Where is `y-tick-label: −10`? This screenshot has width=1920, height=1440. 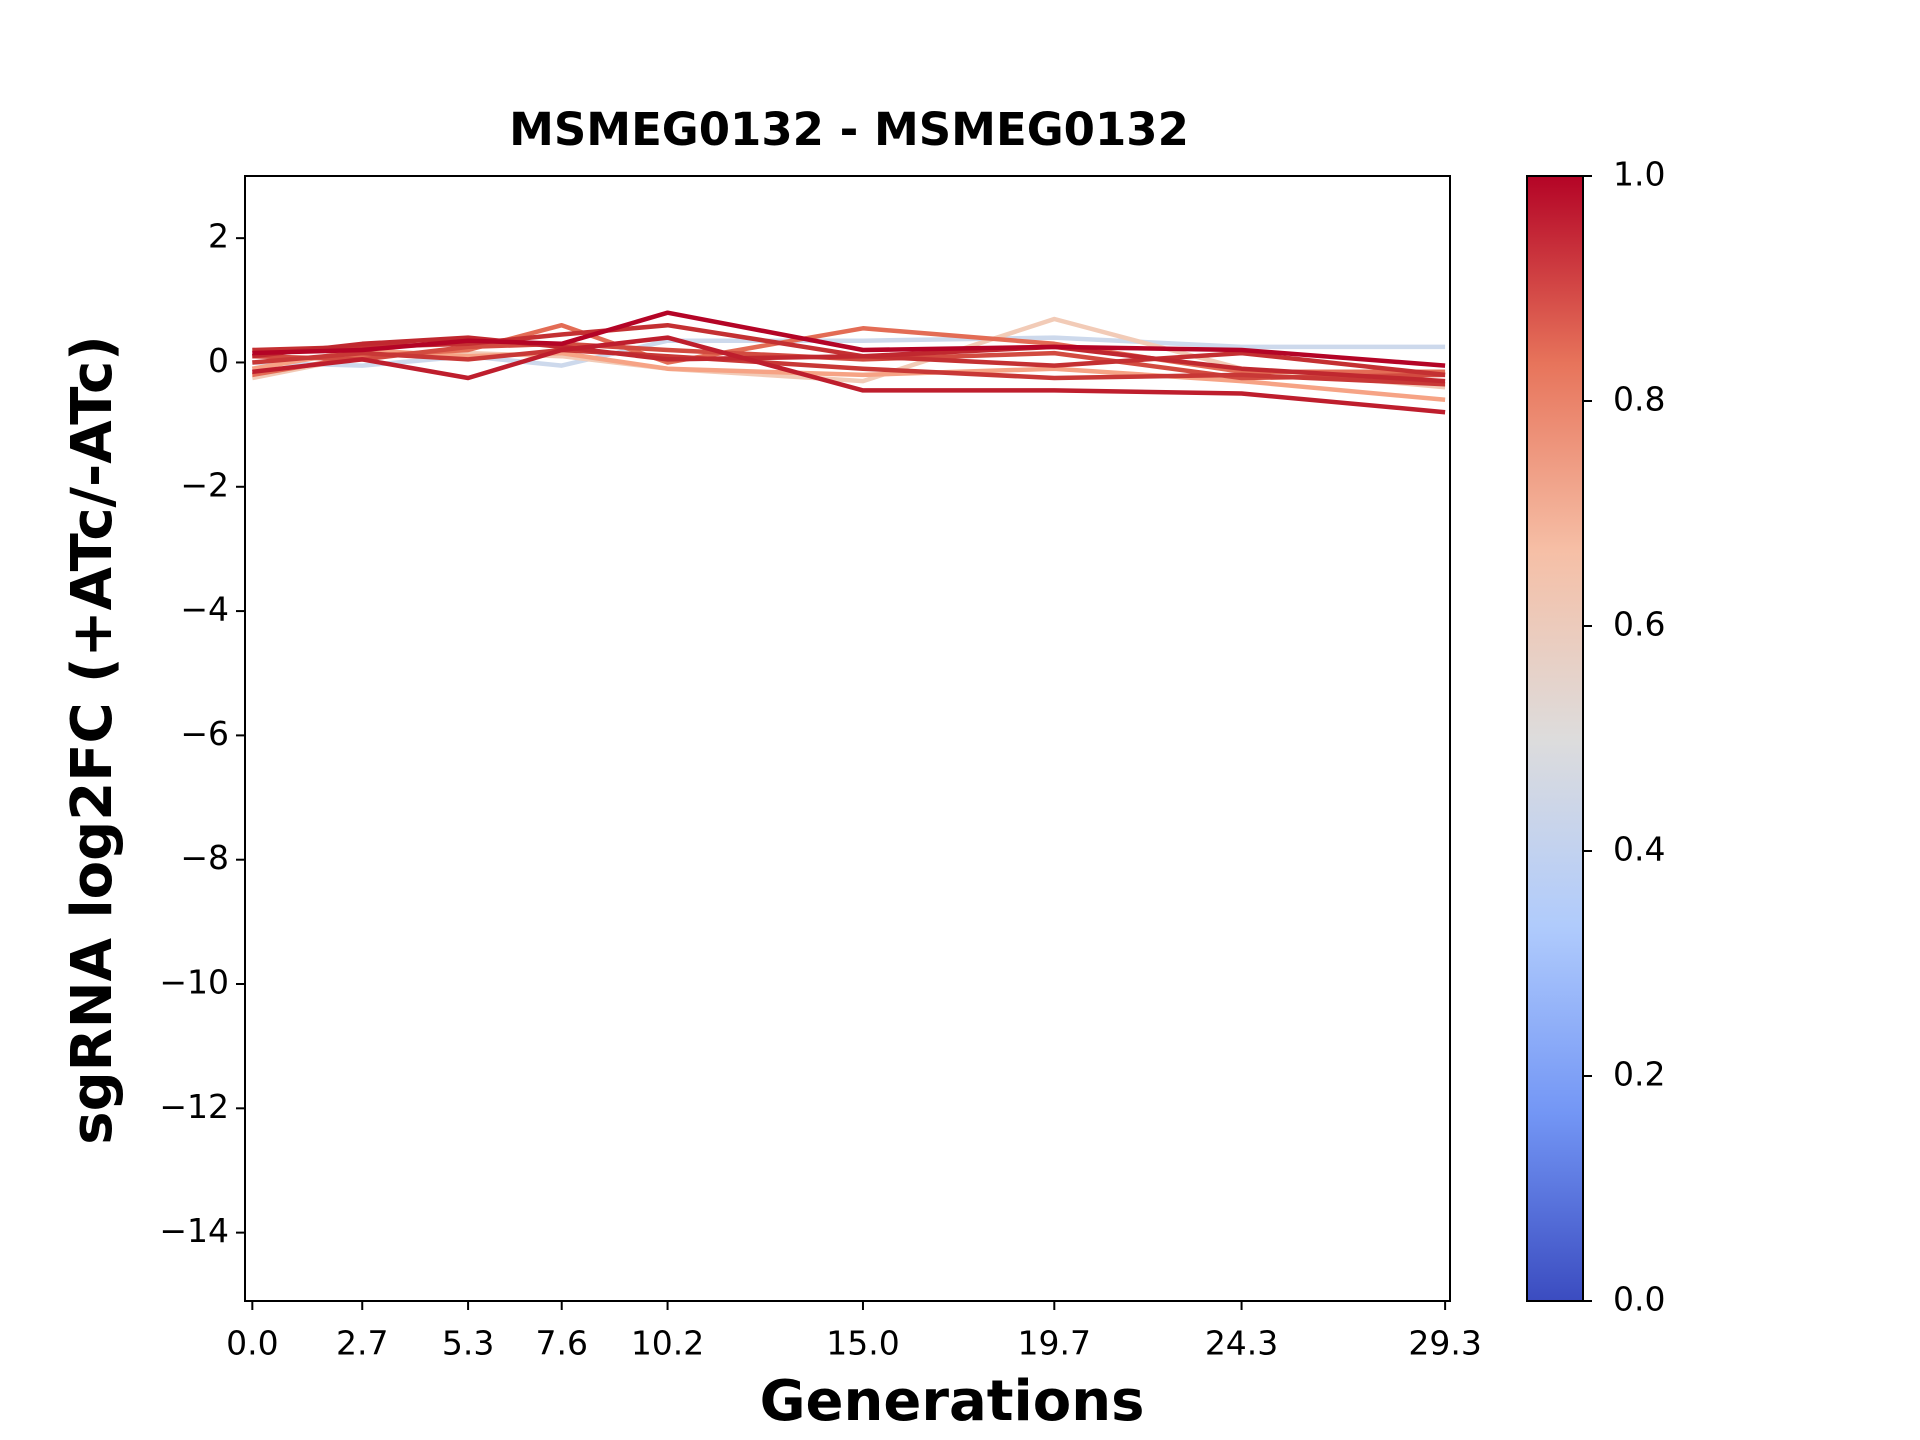
y-tick-label: −10 is located at coordinates (194, 982).